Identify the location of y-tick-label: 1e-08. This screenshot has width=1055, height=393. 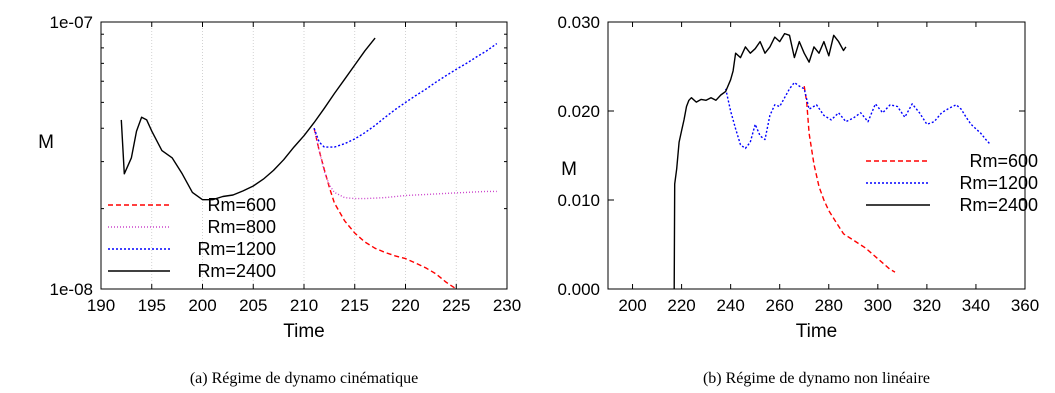
(71, 289).